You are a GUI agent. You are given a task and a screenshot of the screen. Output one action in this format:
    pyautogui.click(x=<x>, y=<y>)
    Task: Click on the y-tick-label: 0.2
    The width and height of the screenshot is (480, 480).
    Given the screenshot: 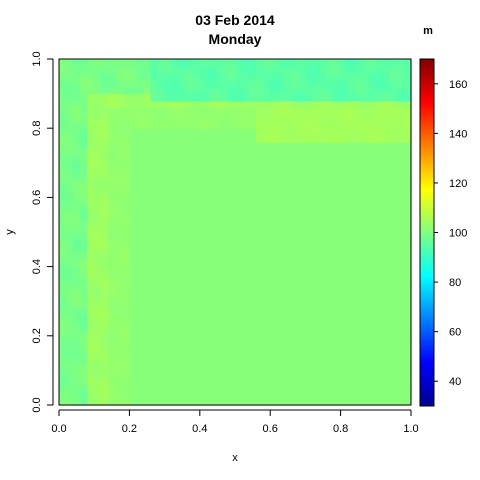 What is the action you would take?
    pyautogui.click(x=37, y=335)
    